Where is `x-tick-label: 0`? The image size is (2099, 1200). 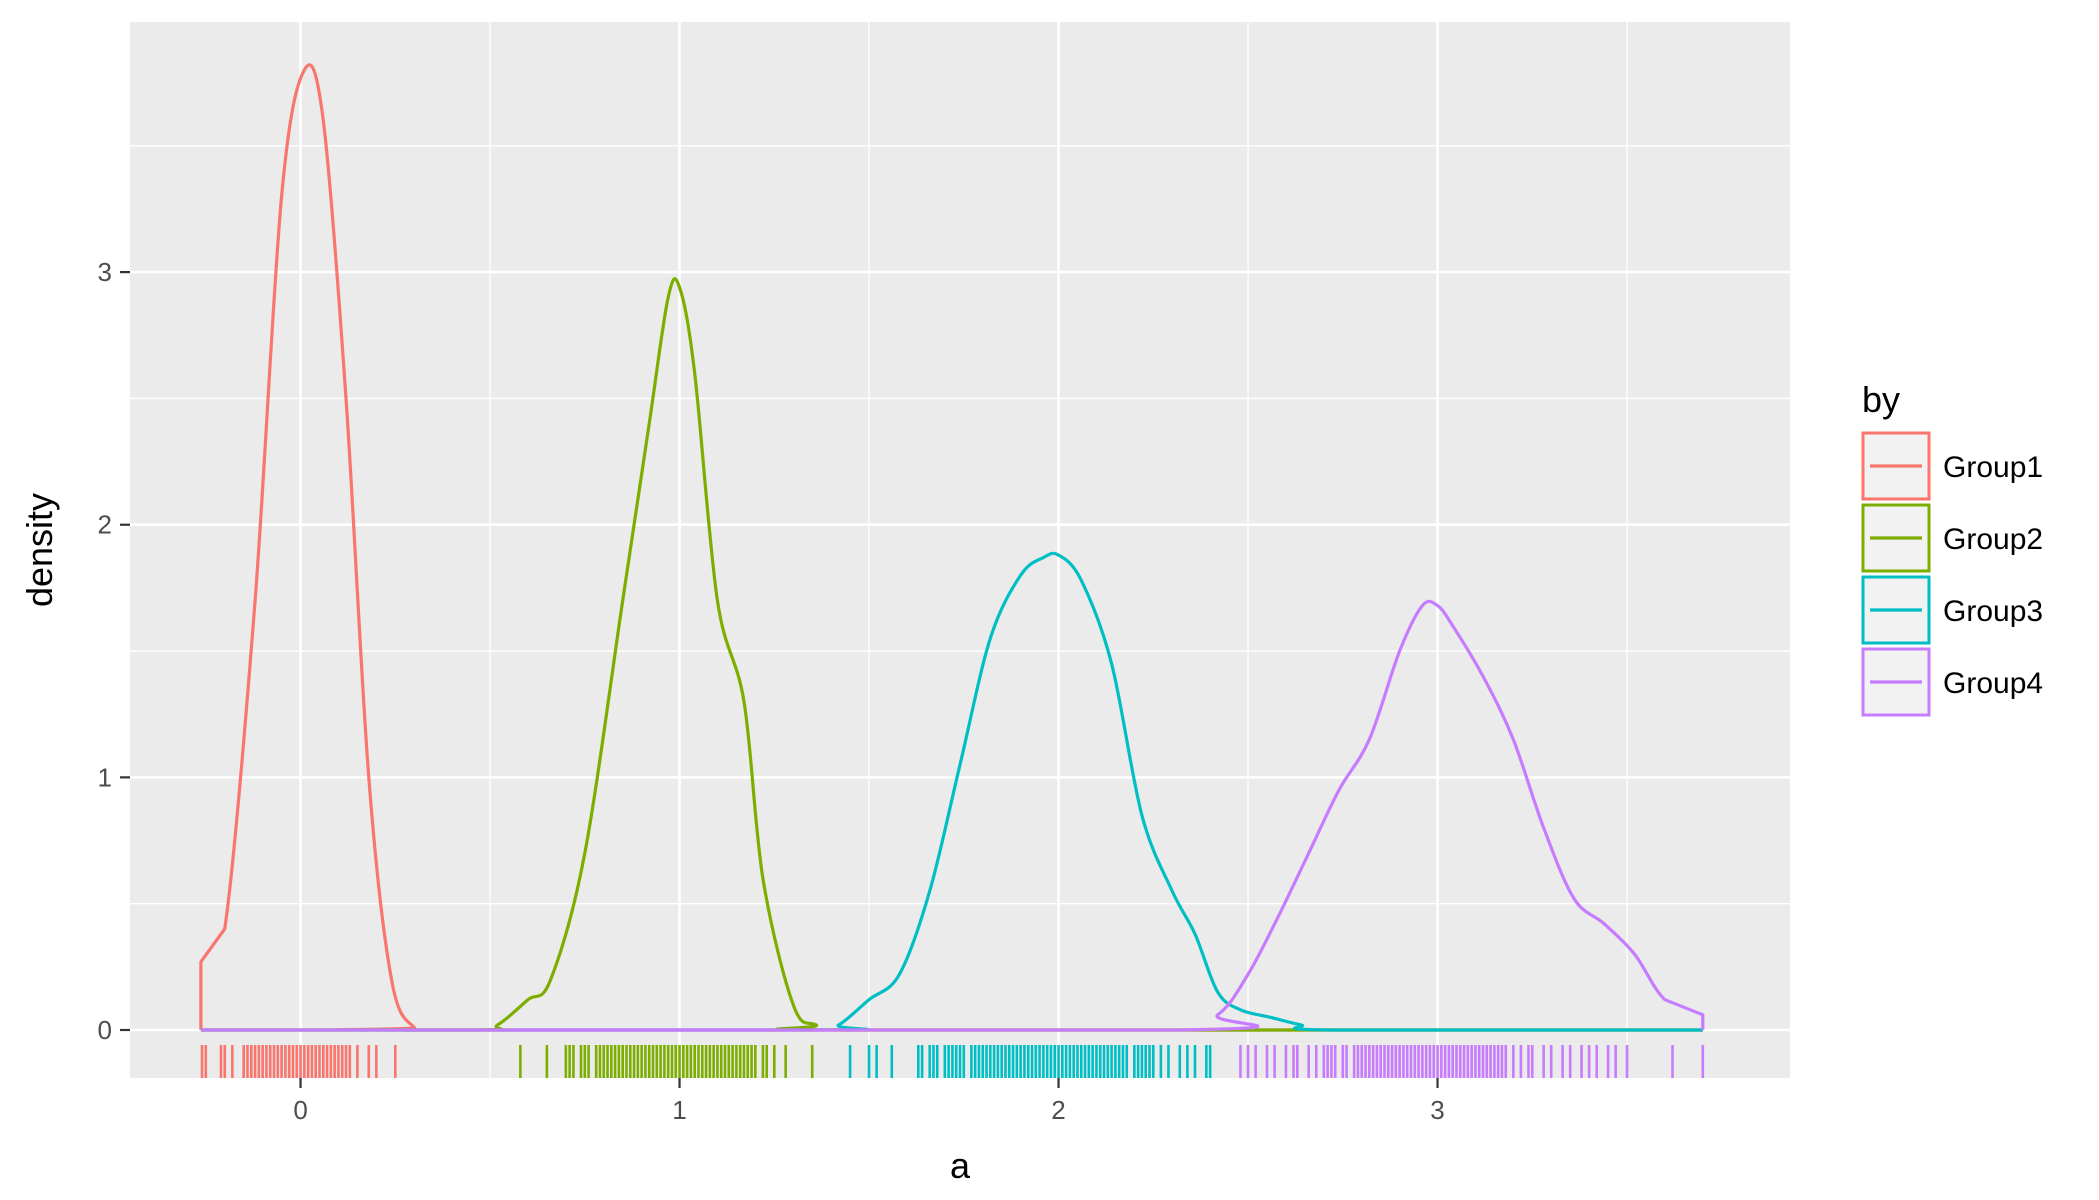 x-tick-label: 0 is located at coordinates (300, 1110).